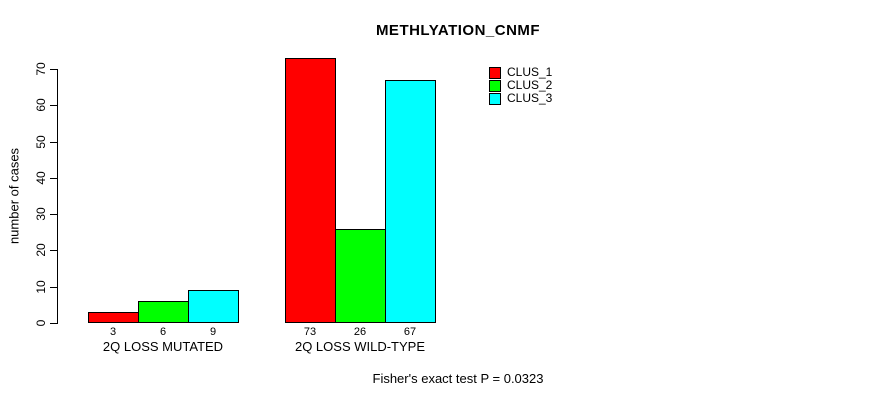 Image resolution: width=890 pixels, height=400 pixels. What do you see at coordinates (41, 105) in the screenshot?
I see `y-axis-tick-label: 60` at bounding box center [41, 105].